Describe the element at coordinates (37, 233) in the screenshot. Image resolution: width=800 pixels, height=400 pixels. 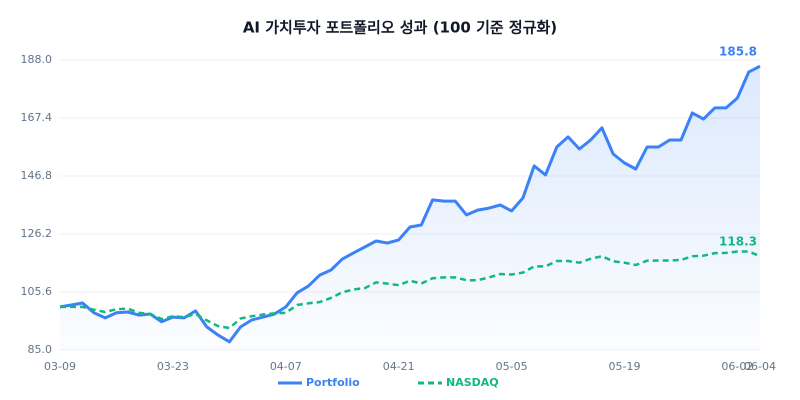
I see `y-tick-label: 126.2` at that location.